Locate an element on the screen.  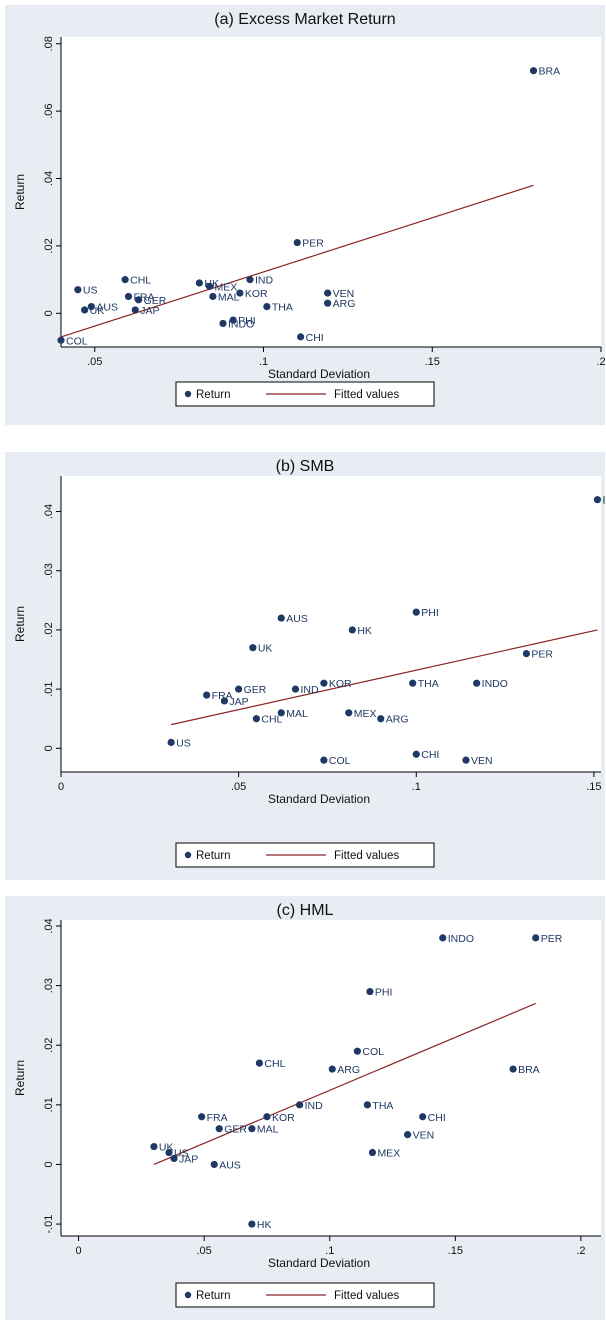
chart-title: (c) HML is located at coordinates (305, 910).